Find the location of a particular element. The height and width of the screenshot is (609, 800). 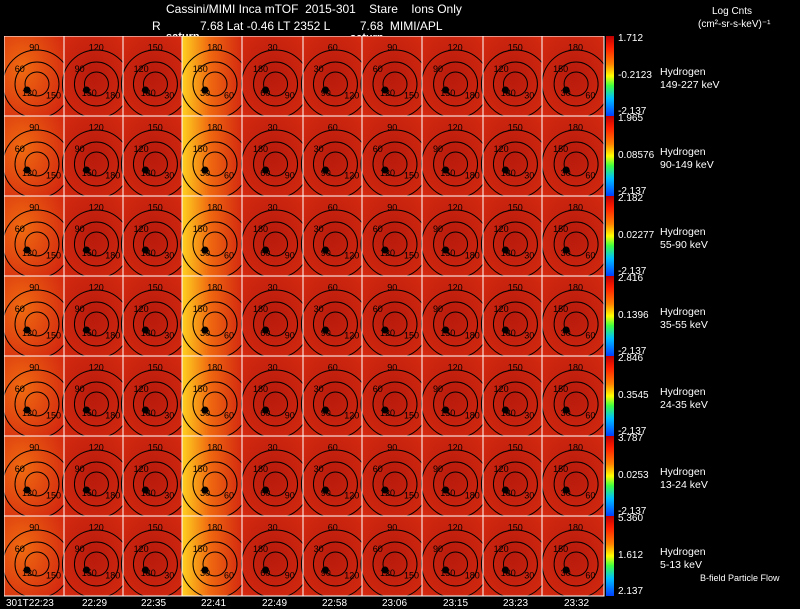

units-line-1: Log Cnts is located at coordinates (732, 11).